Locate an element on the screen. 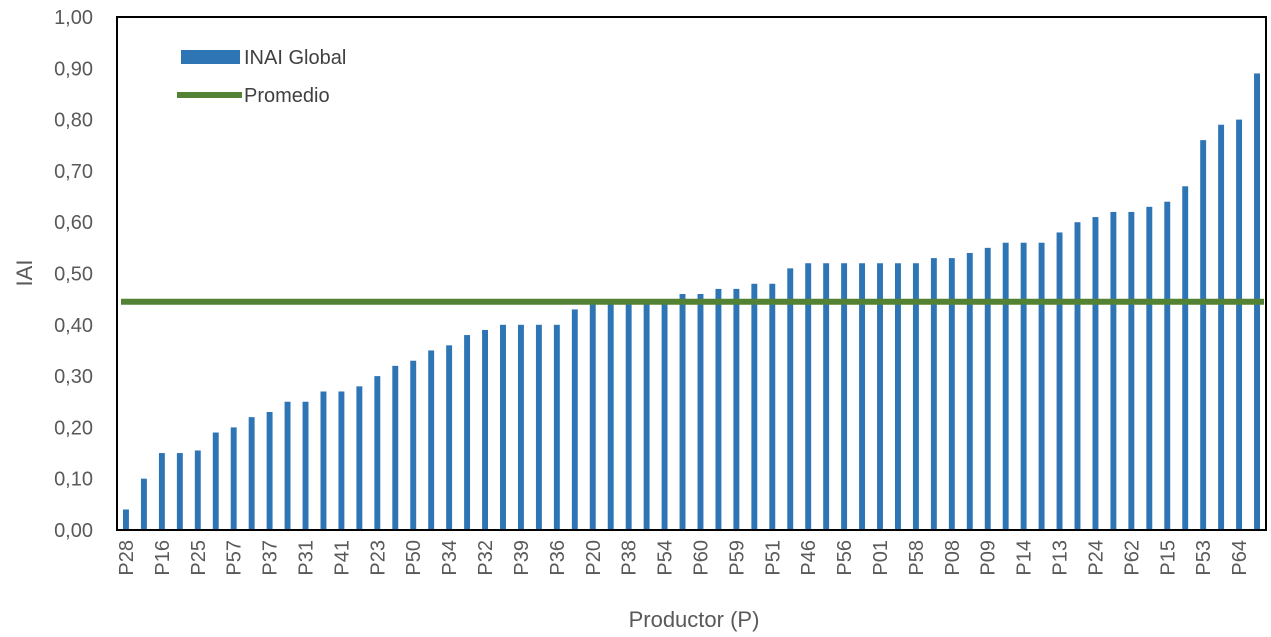 Image resolution: width=1271 pixels, height=637 pixels. x-tick-label: P28 is located at coordinates (127, 558).